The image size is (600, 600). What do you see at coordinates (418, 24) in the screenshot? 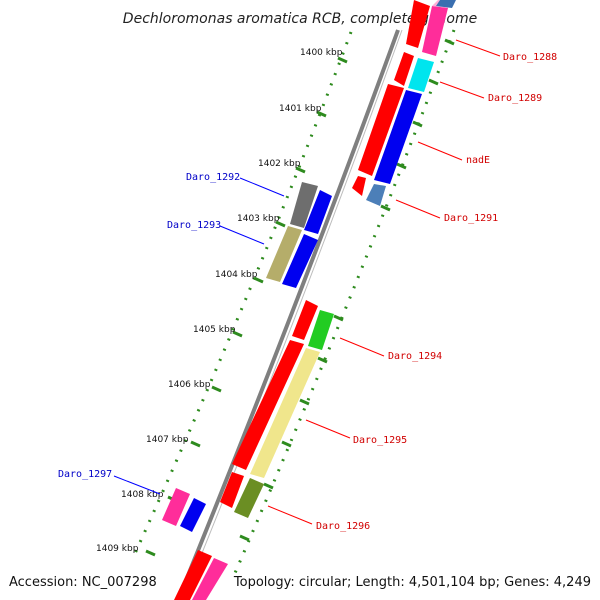
I see `gene-red-top` at bounding box center [418, 24].